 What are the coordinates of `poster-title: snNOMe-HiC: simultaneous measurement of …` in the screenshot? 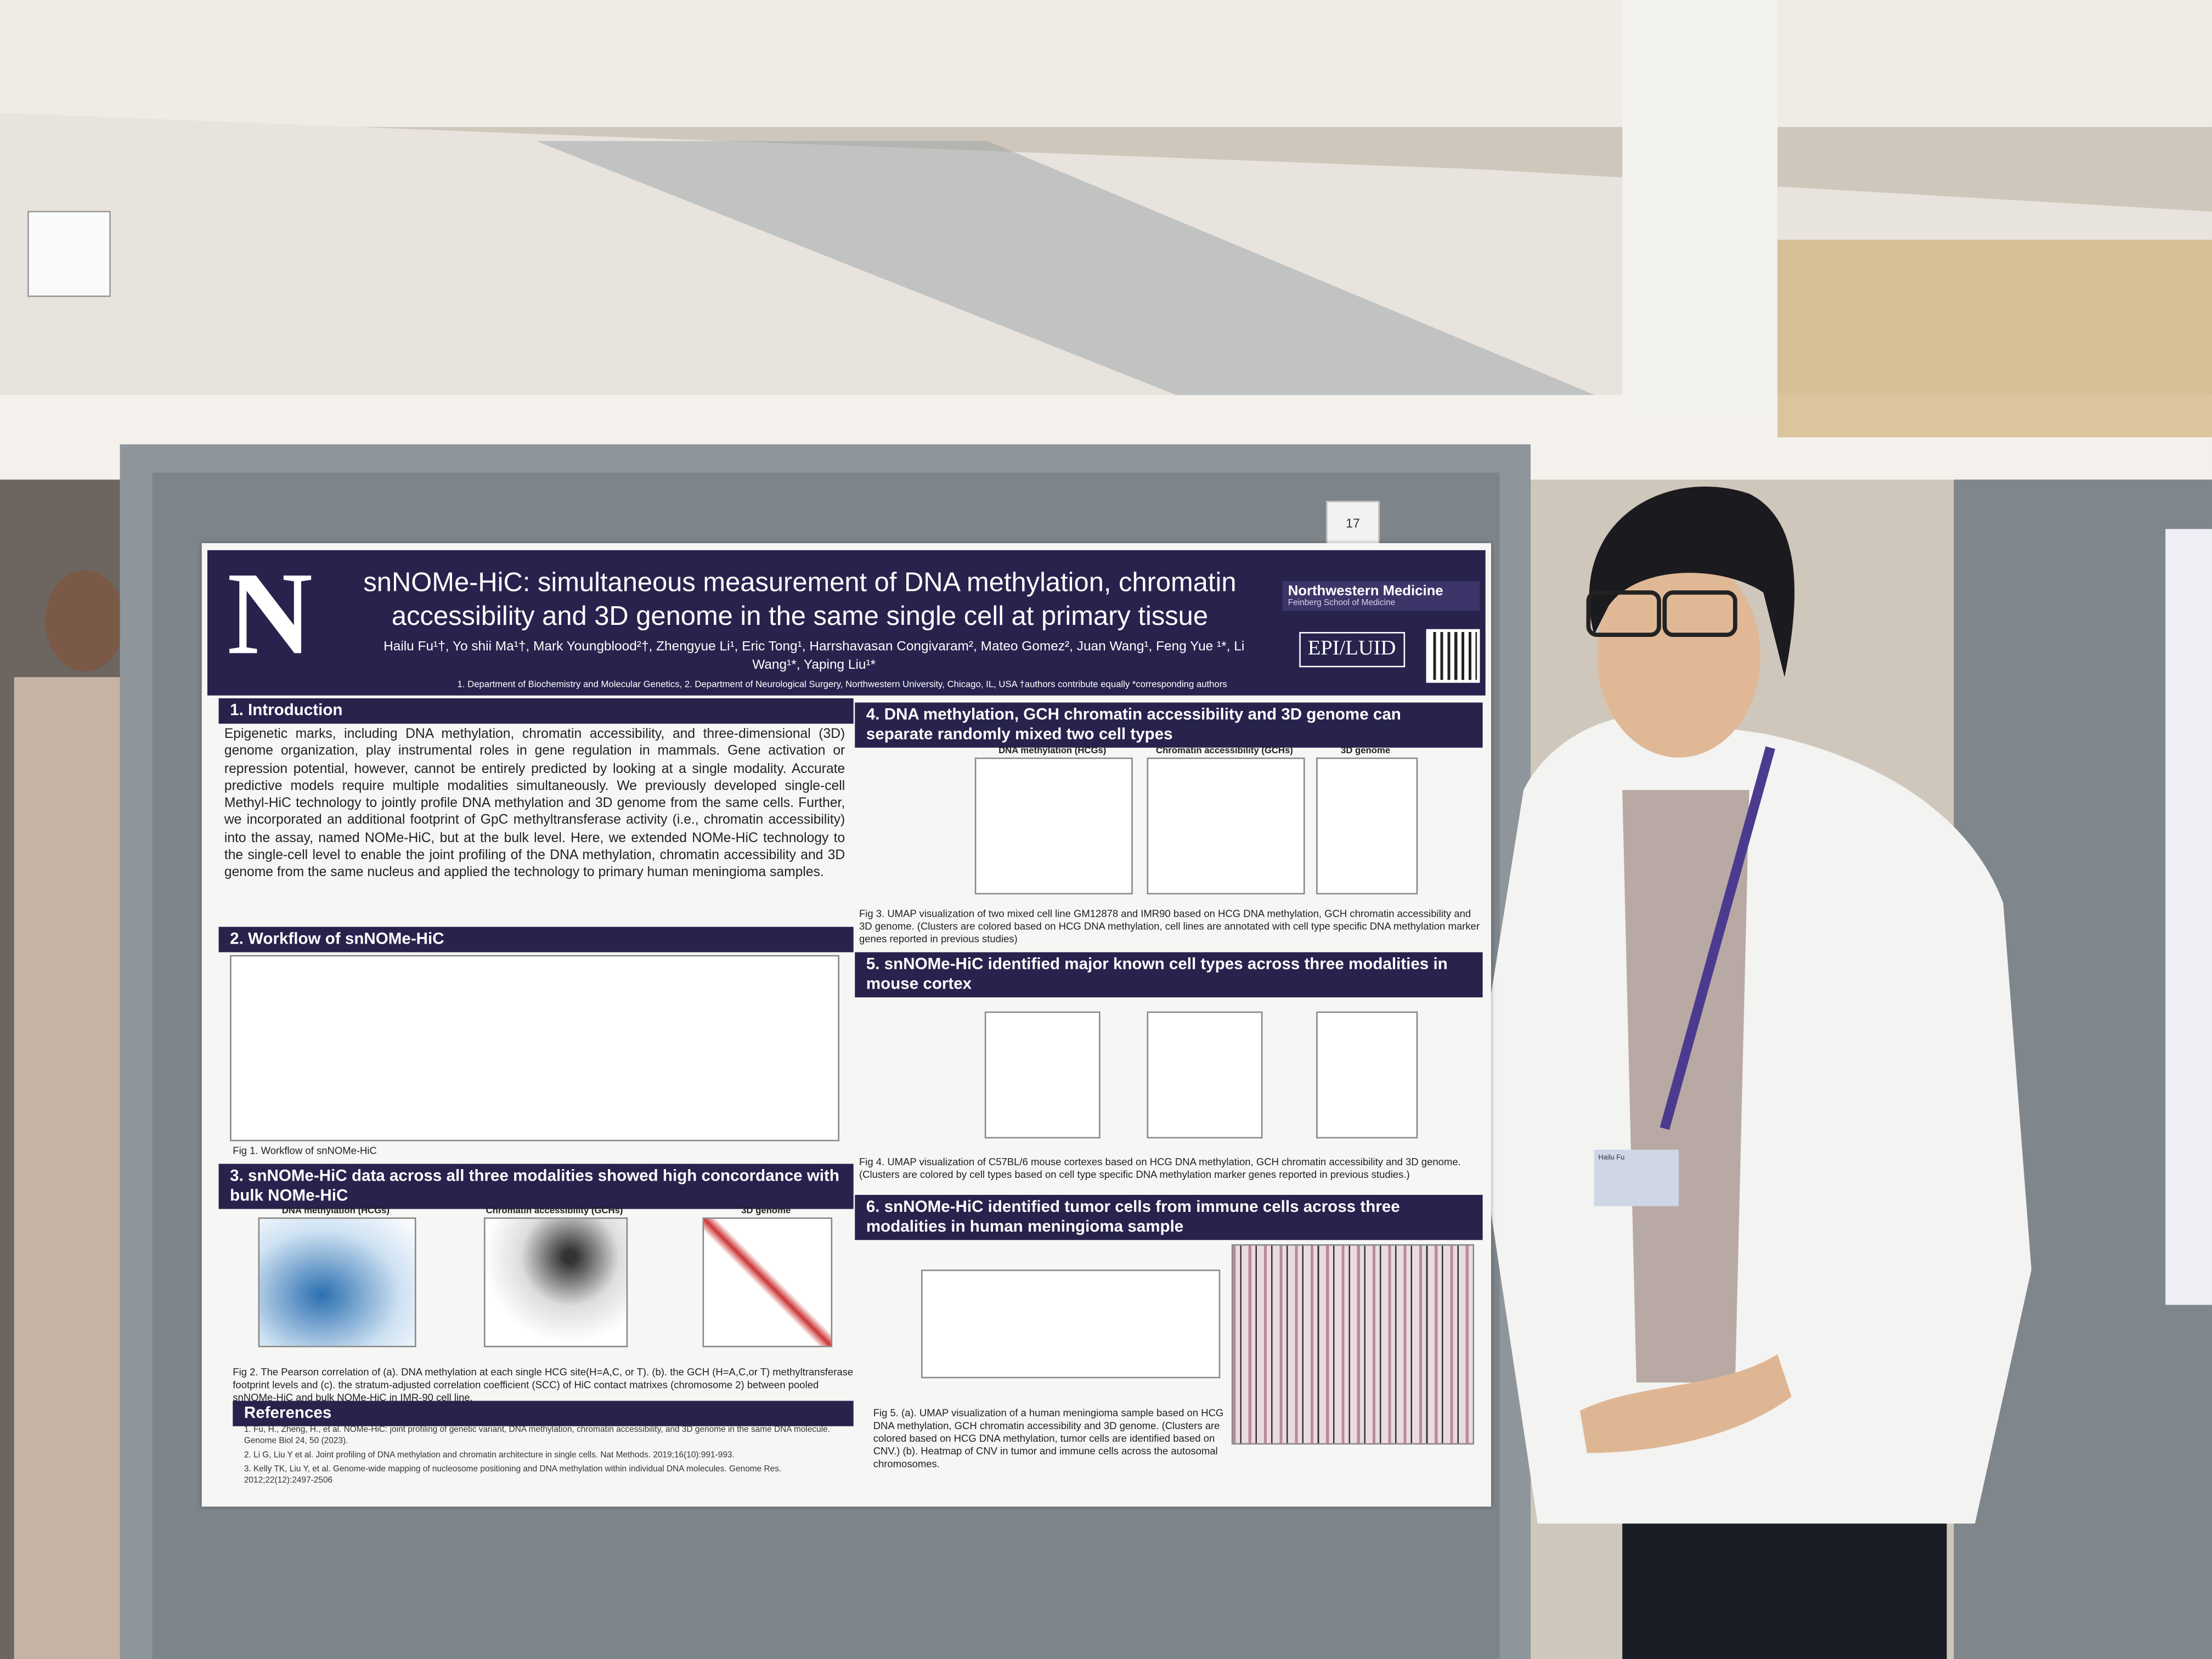 It's located at (800, 600).